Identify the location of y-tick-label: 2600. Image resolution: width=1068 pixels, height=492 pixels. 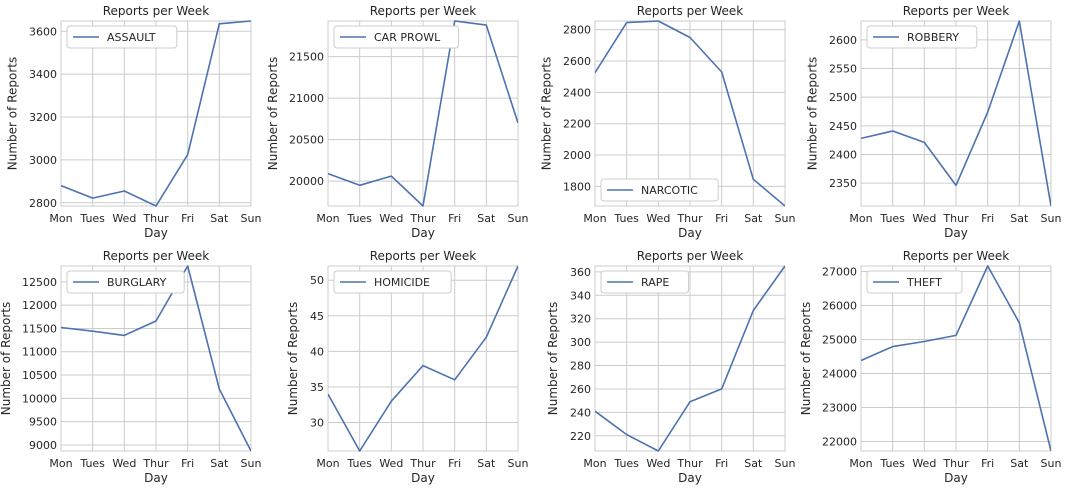
(577, 61).